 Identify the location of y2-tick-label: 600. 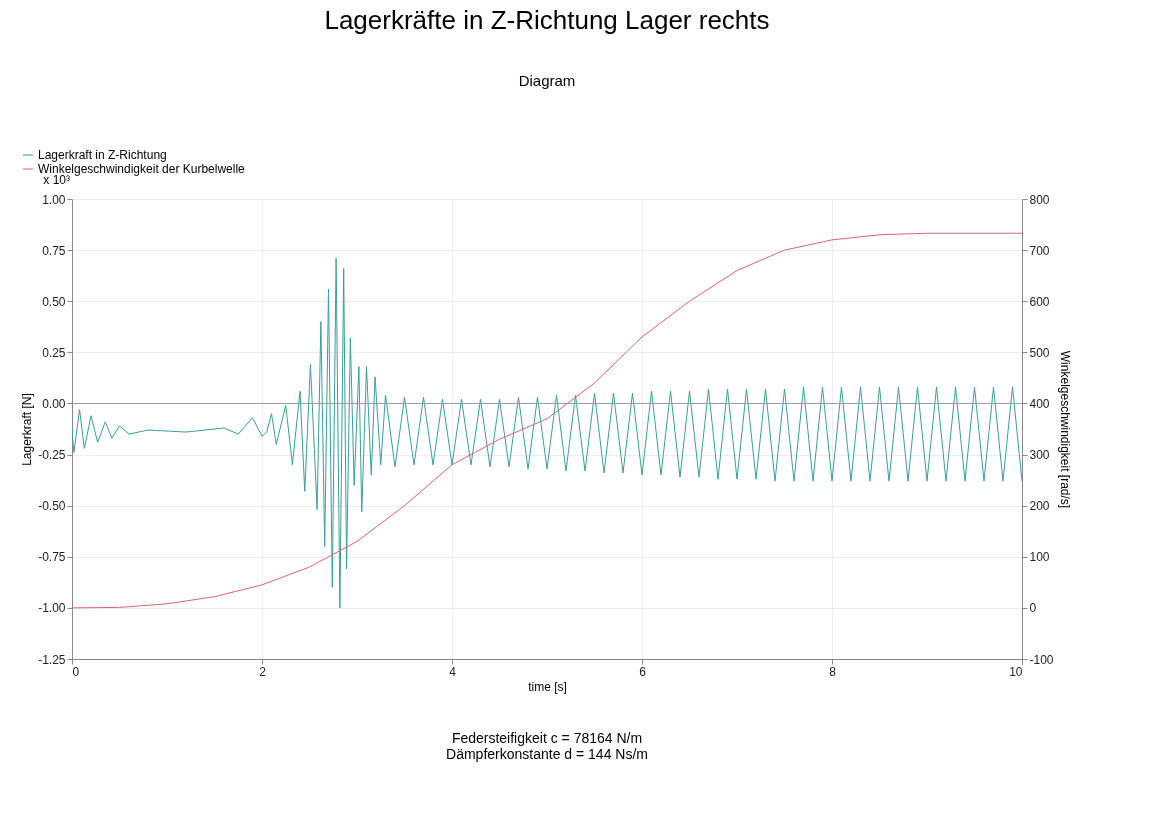
(1039, 301).